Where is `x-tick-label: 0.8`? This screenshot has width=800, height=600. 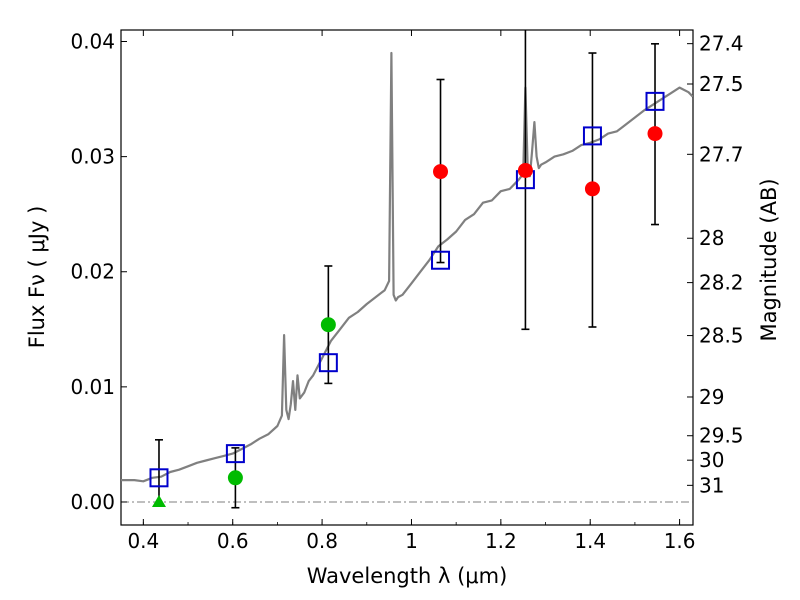 x-tick-label: 0.8 is located at coordinates (322, 541).